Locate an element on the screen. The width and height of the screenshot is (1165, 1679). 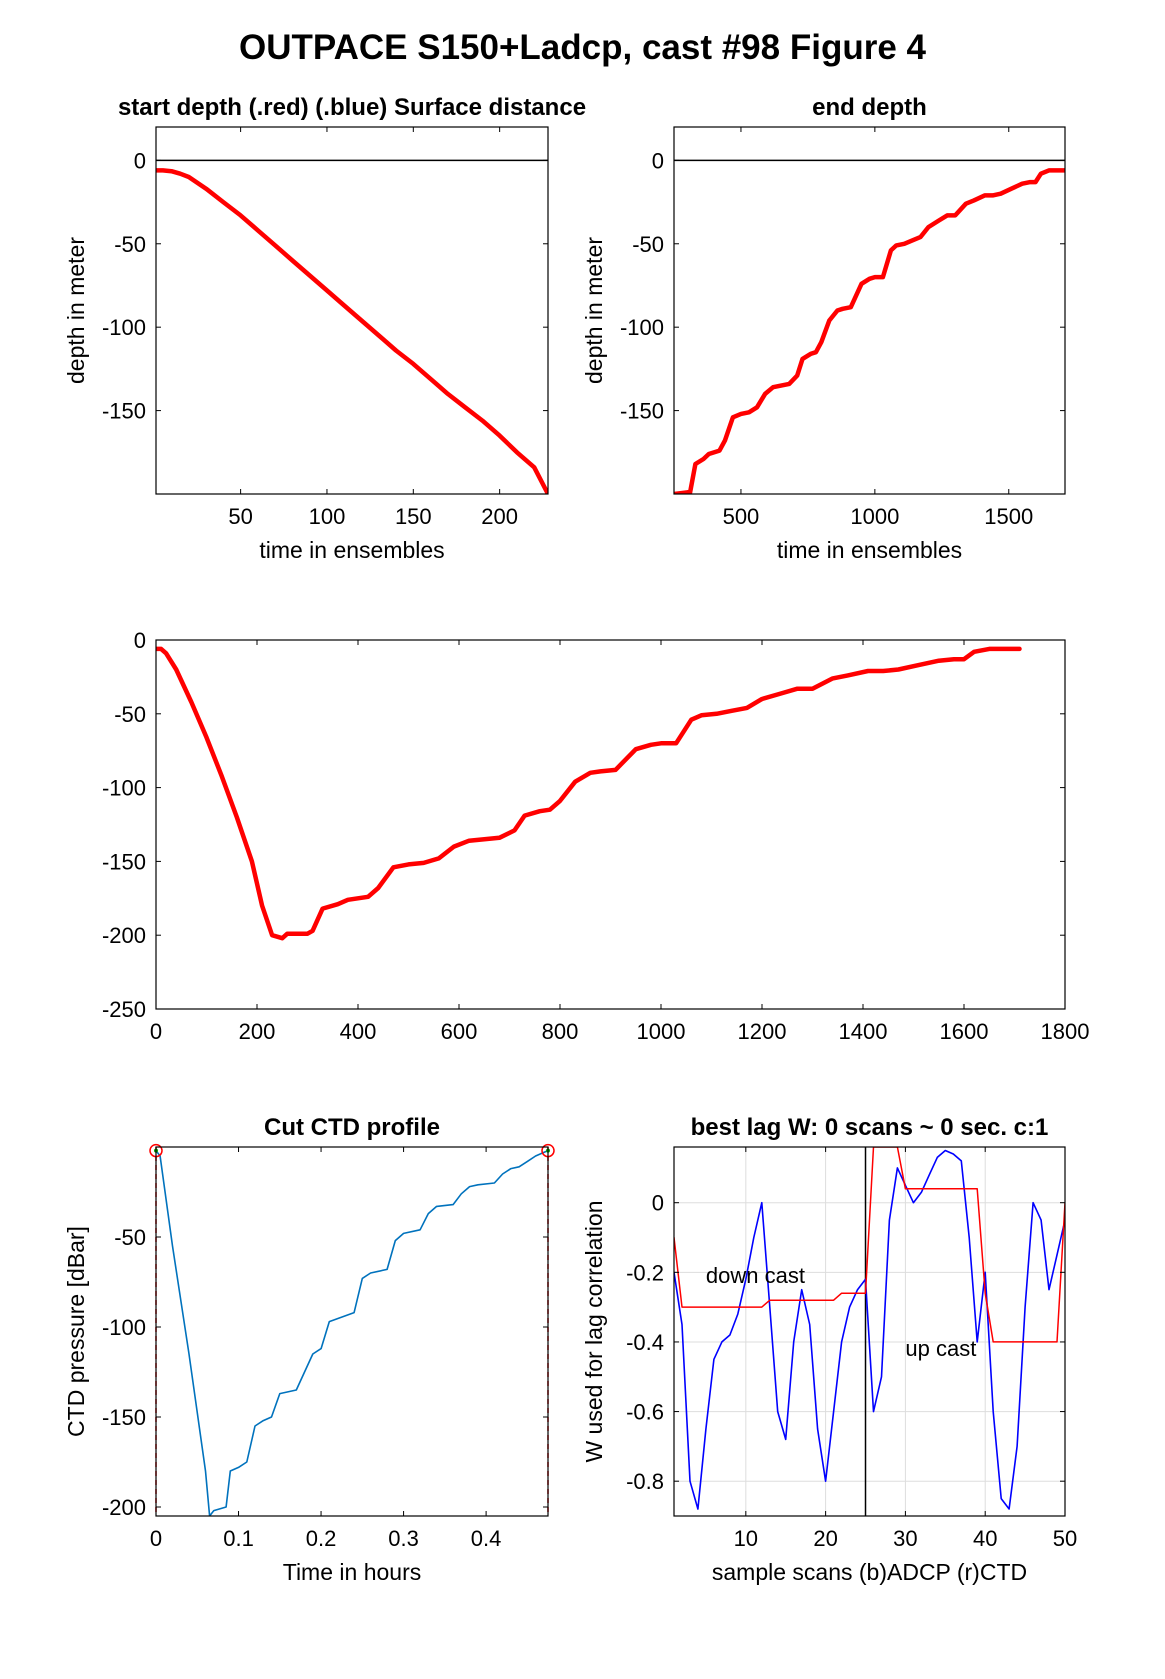
x-tick-label: 150 is located at coordinates (413, 516).